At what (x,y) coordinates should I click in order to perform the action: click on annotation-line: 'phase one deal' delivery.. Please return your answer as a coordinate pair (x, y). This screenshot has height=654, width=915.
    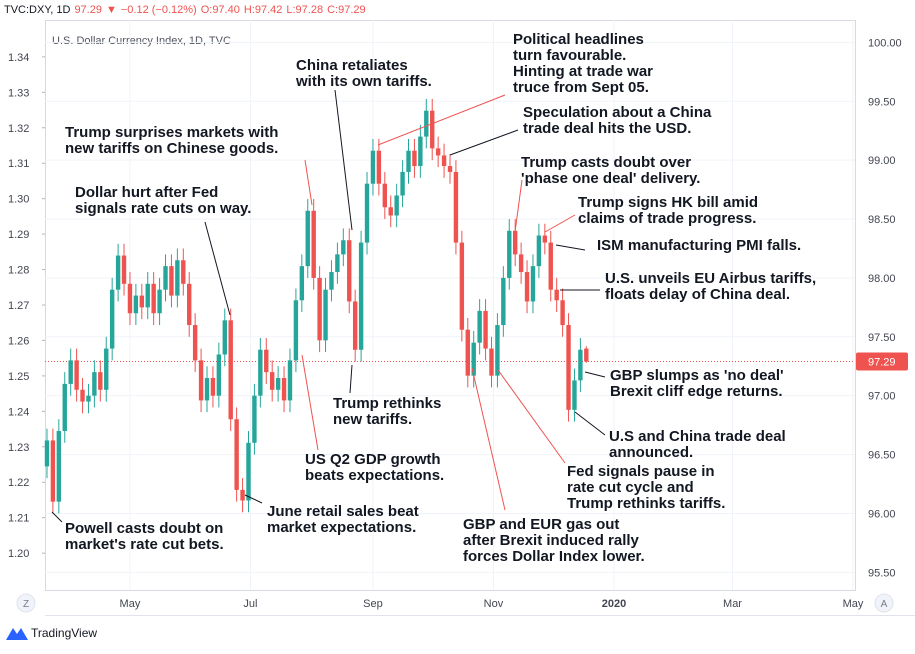
    Looking at the image, I should click on (610, 178).